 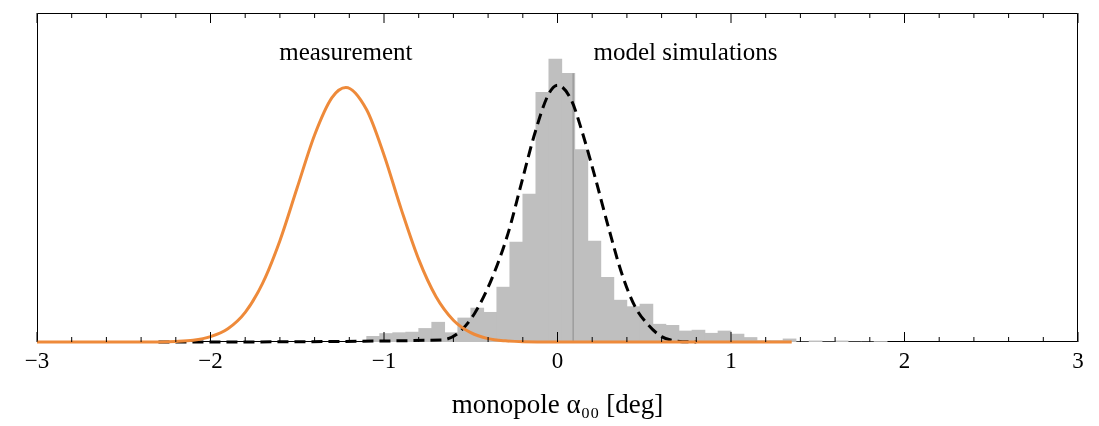 What do you see at coordinates (685, 51) in the screenshot?
I see `annotation: model simulations` at bounding box center [685, 51].